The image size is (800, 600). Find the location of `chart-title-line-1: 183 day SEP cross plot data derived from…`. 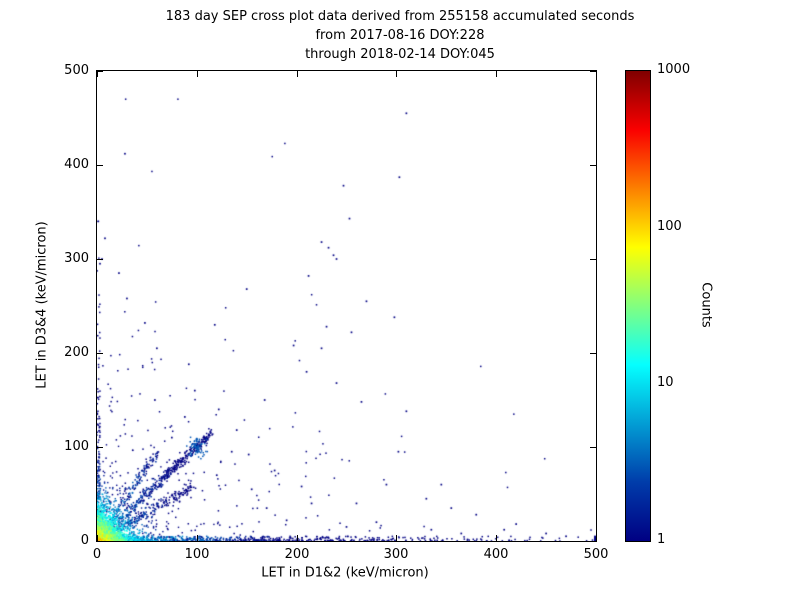

chart-title-line-1: 183 day SEP cross plot data derived from… is located at coordinates (400, 16).